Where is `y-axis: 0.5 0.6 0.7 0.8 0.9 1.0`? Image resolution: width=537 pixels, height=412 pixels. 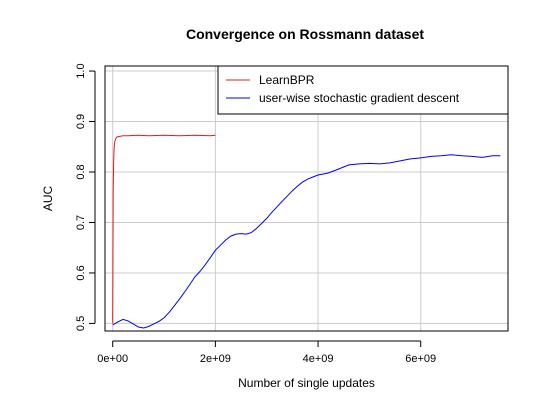 y-axis: 0.5 0.6 0.7 0.8 0.9 1.0 is located at coordinates (85, 197).